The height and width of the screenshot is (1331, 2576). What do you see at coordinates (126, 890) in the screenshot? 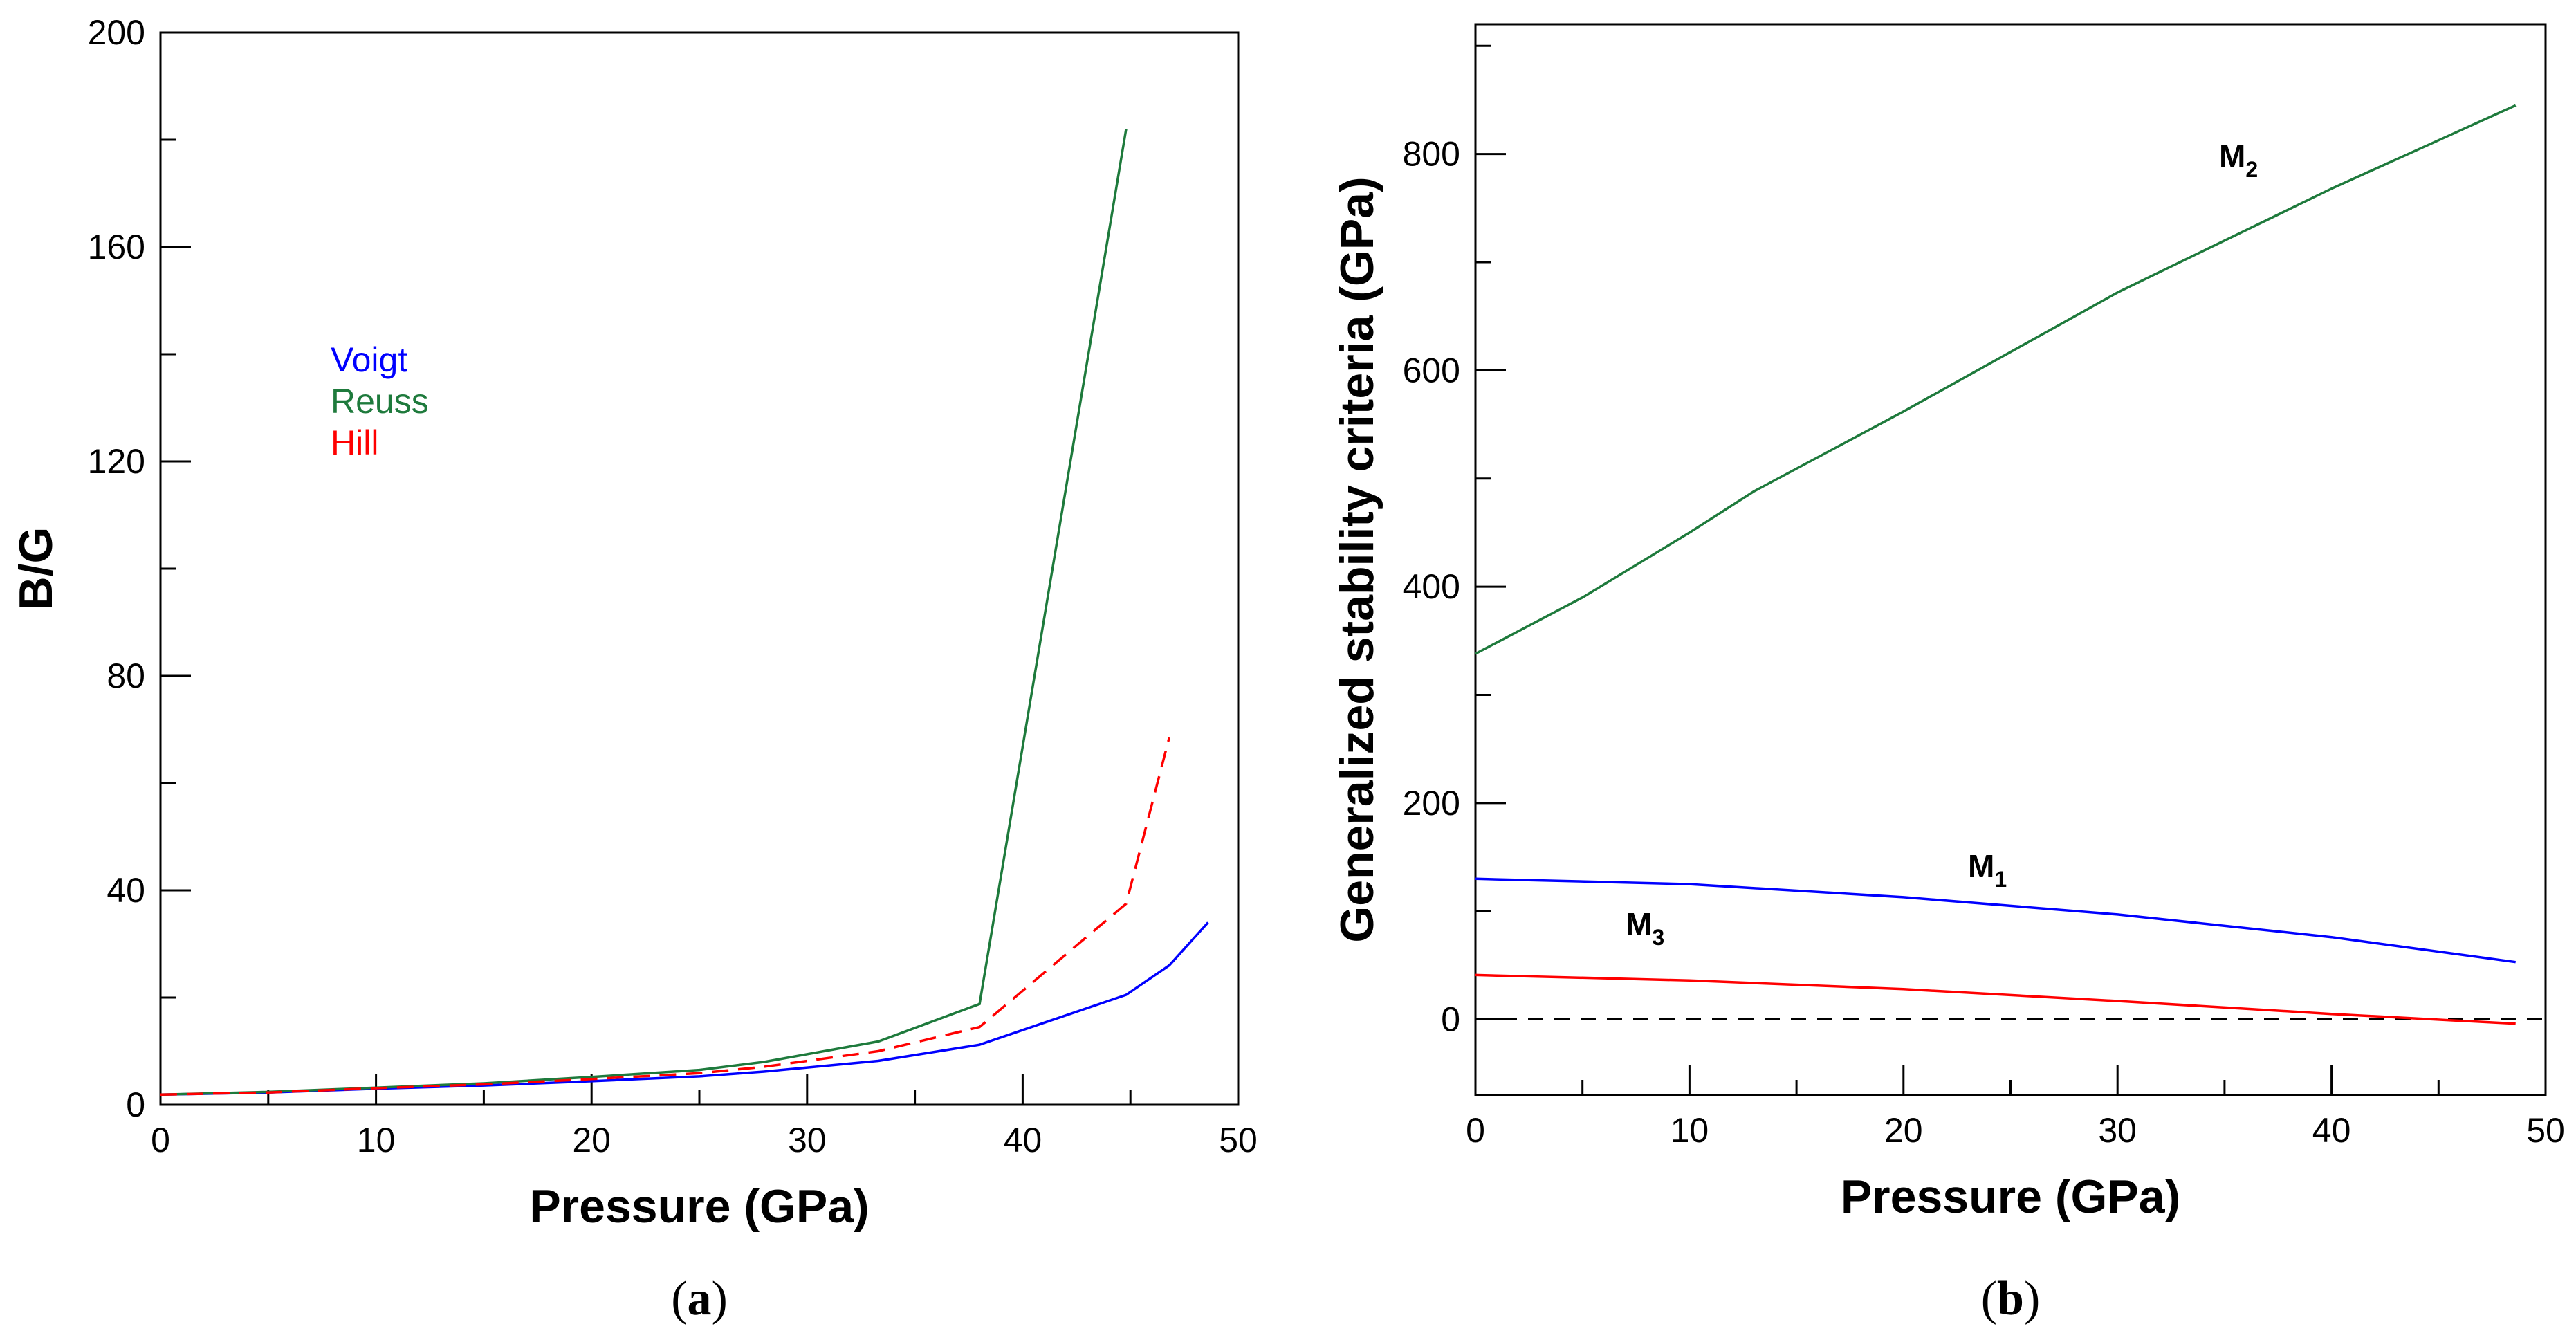
I see `y-tick-label: 40` at bounding box center [126, 890].